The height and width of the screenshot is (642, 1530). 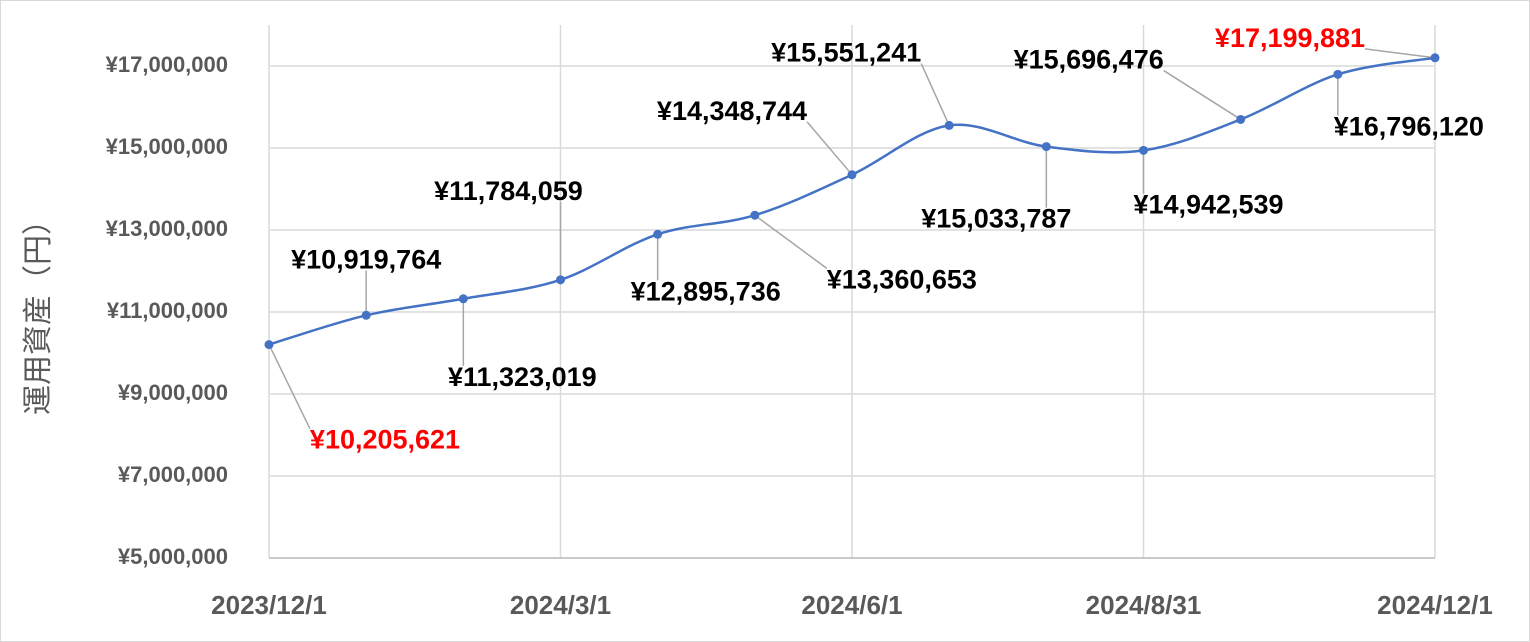 What do you see at coordinates (385, 440) in the screenshot?
I see `value-label: ¥10,205,621` at bounding box center [385, 440].